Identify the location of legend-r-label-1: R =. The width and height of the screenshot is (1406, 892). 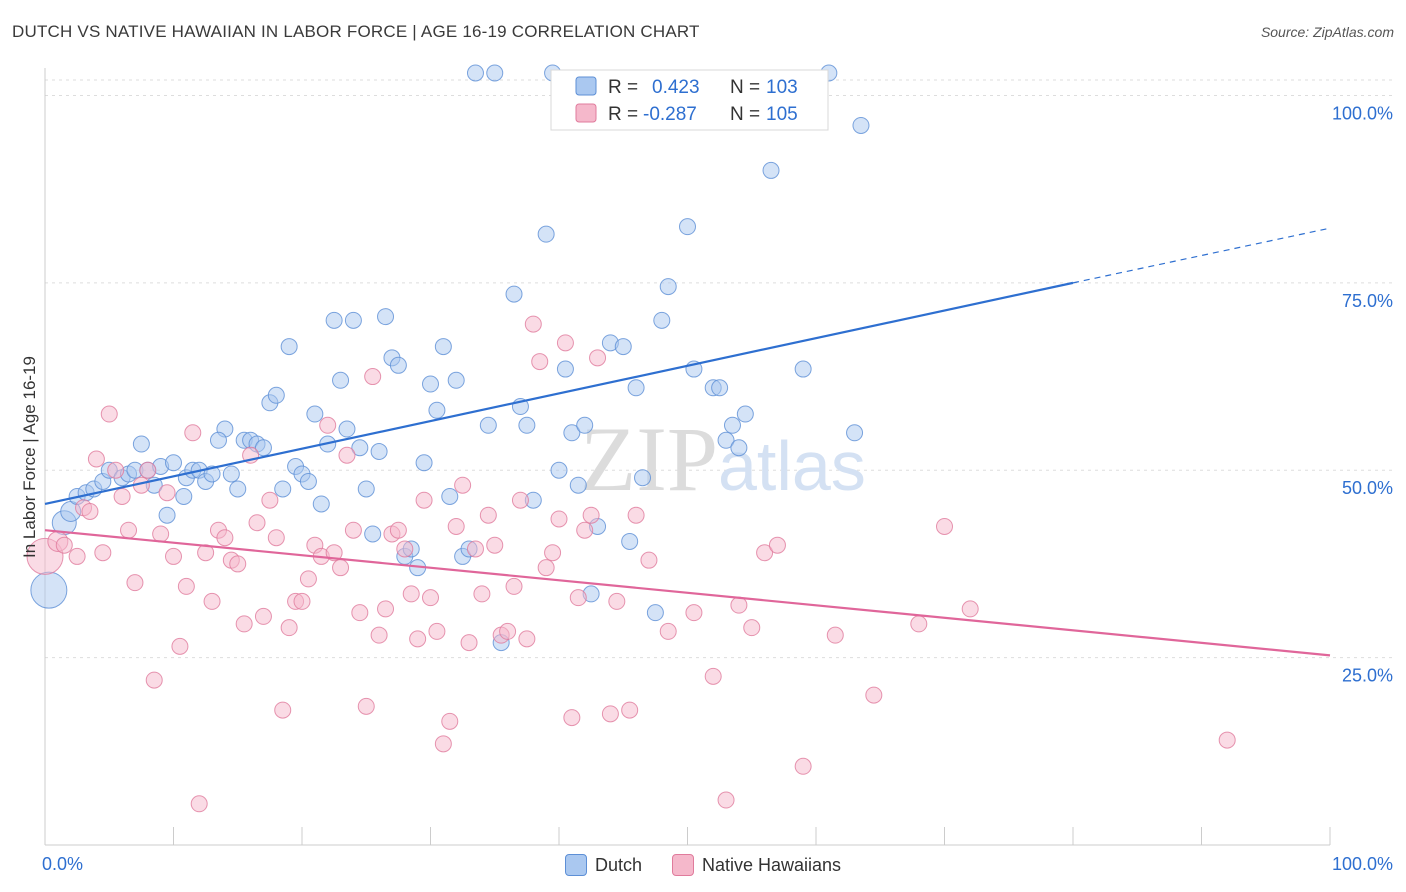
(623, 87).